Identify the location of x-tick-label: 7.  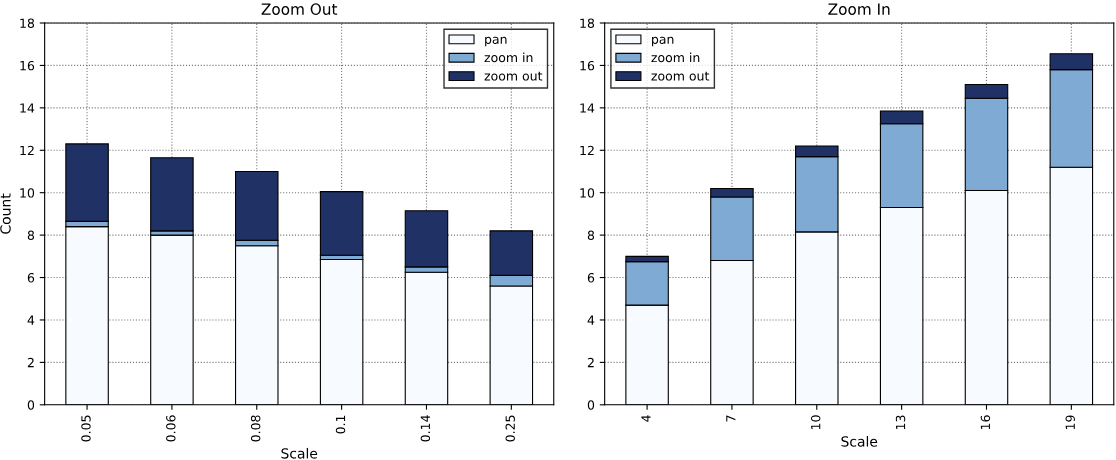
(731, 418).